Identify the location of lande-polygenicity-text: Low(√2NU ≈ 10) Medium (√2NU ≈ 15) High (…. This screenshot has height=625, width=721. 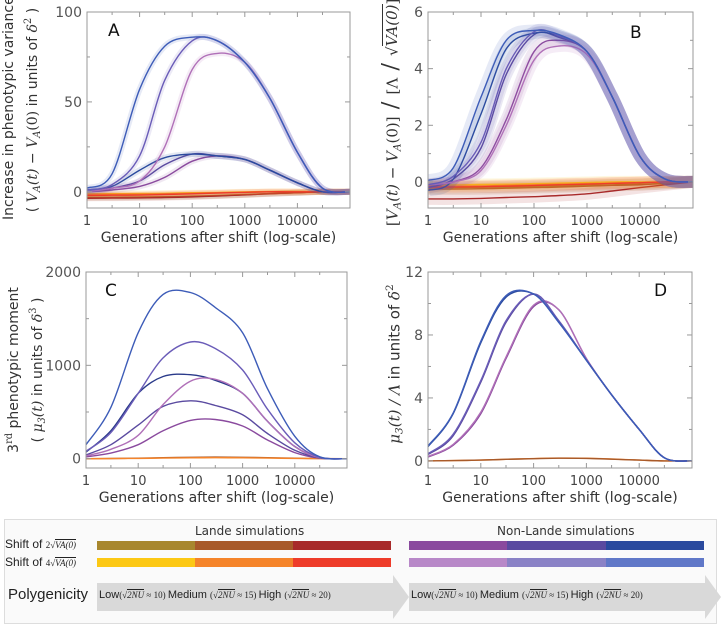
(215, 595).